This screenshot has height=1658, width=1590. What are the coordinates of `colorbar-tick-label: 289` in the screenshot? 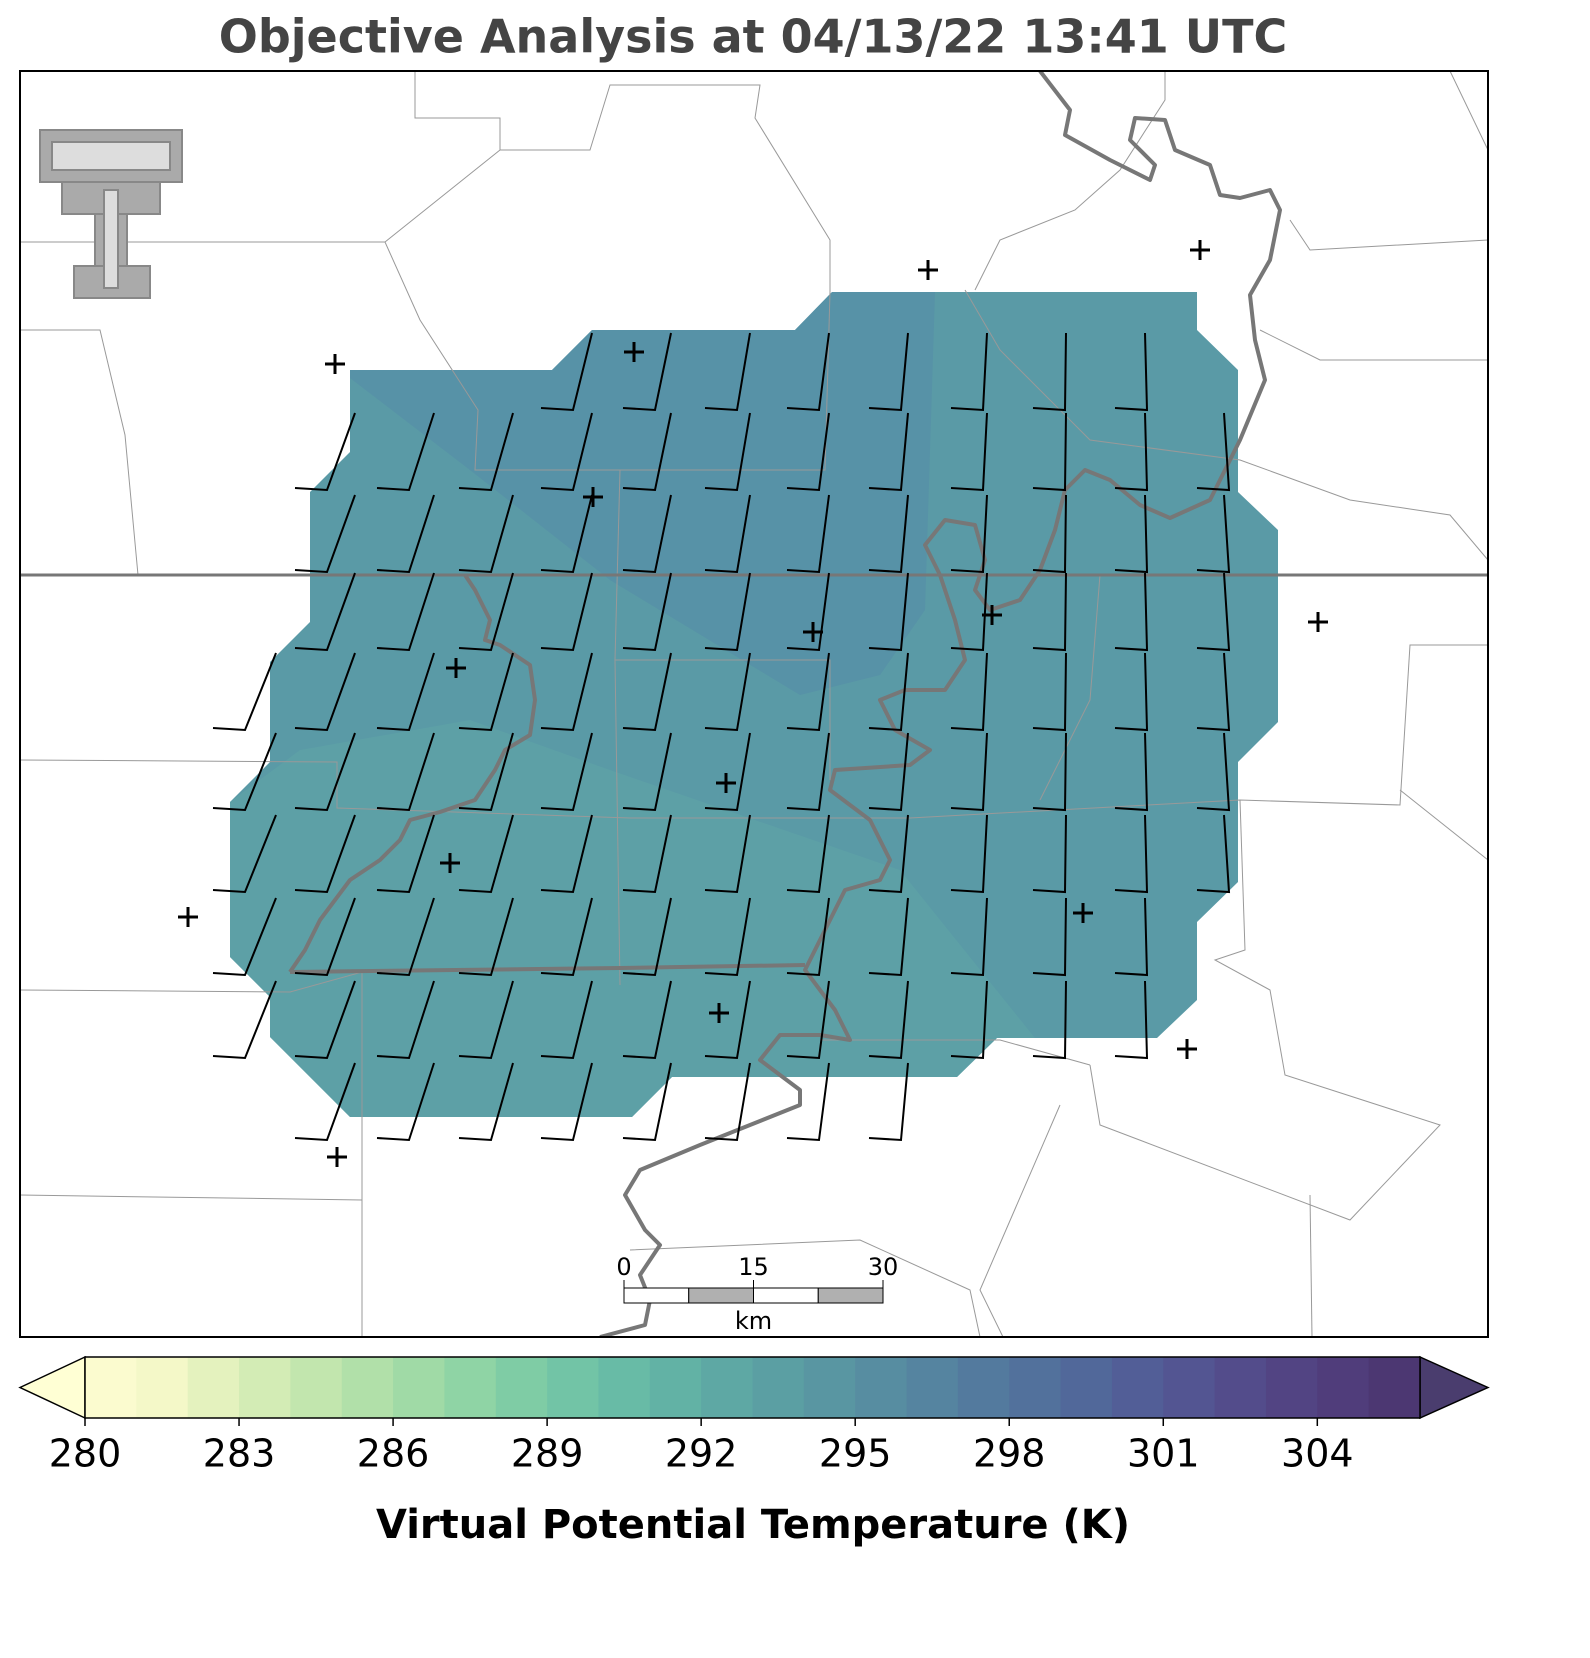 It's located at (547, 1454).